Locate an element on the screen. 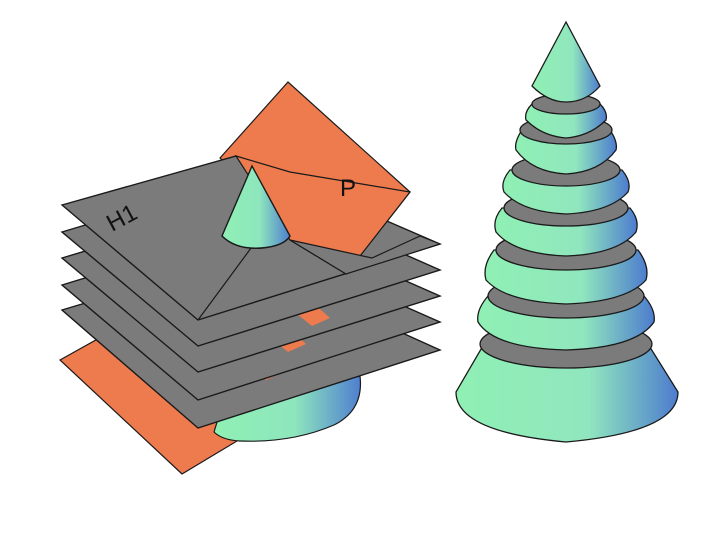  cone-tip-base is located at coordinates (256, 242).